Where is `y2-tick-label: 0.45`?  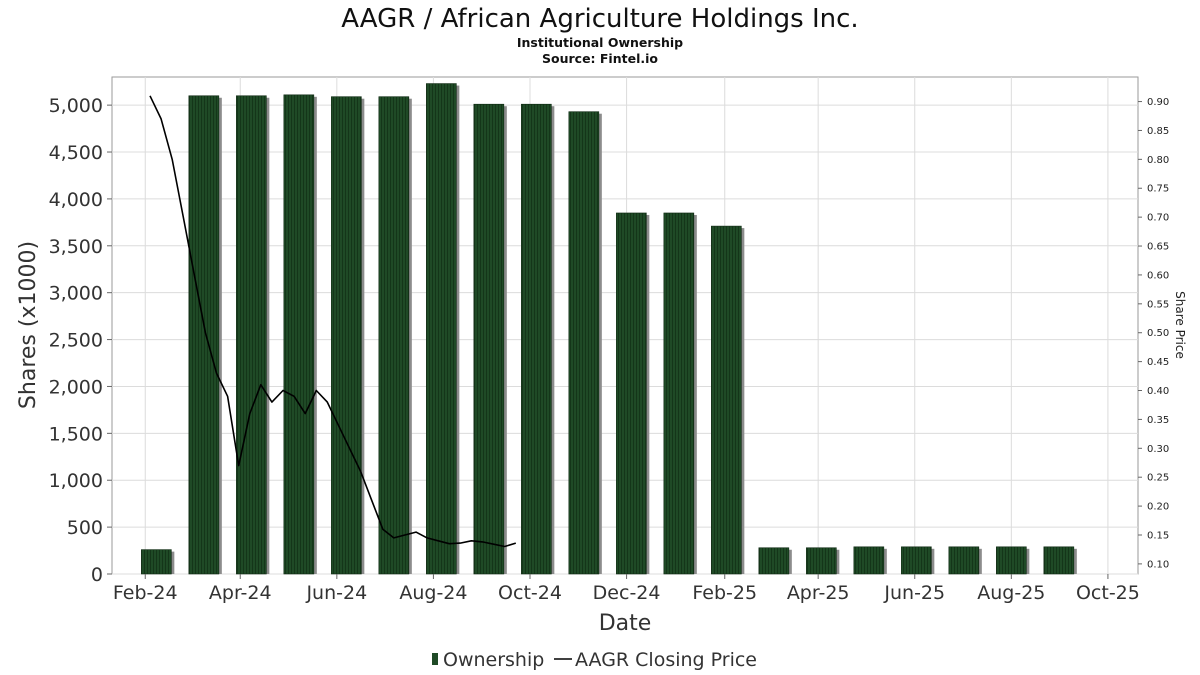
y2-tick-label: 0.45 is located at coordinates (1158, 362).